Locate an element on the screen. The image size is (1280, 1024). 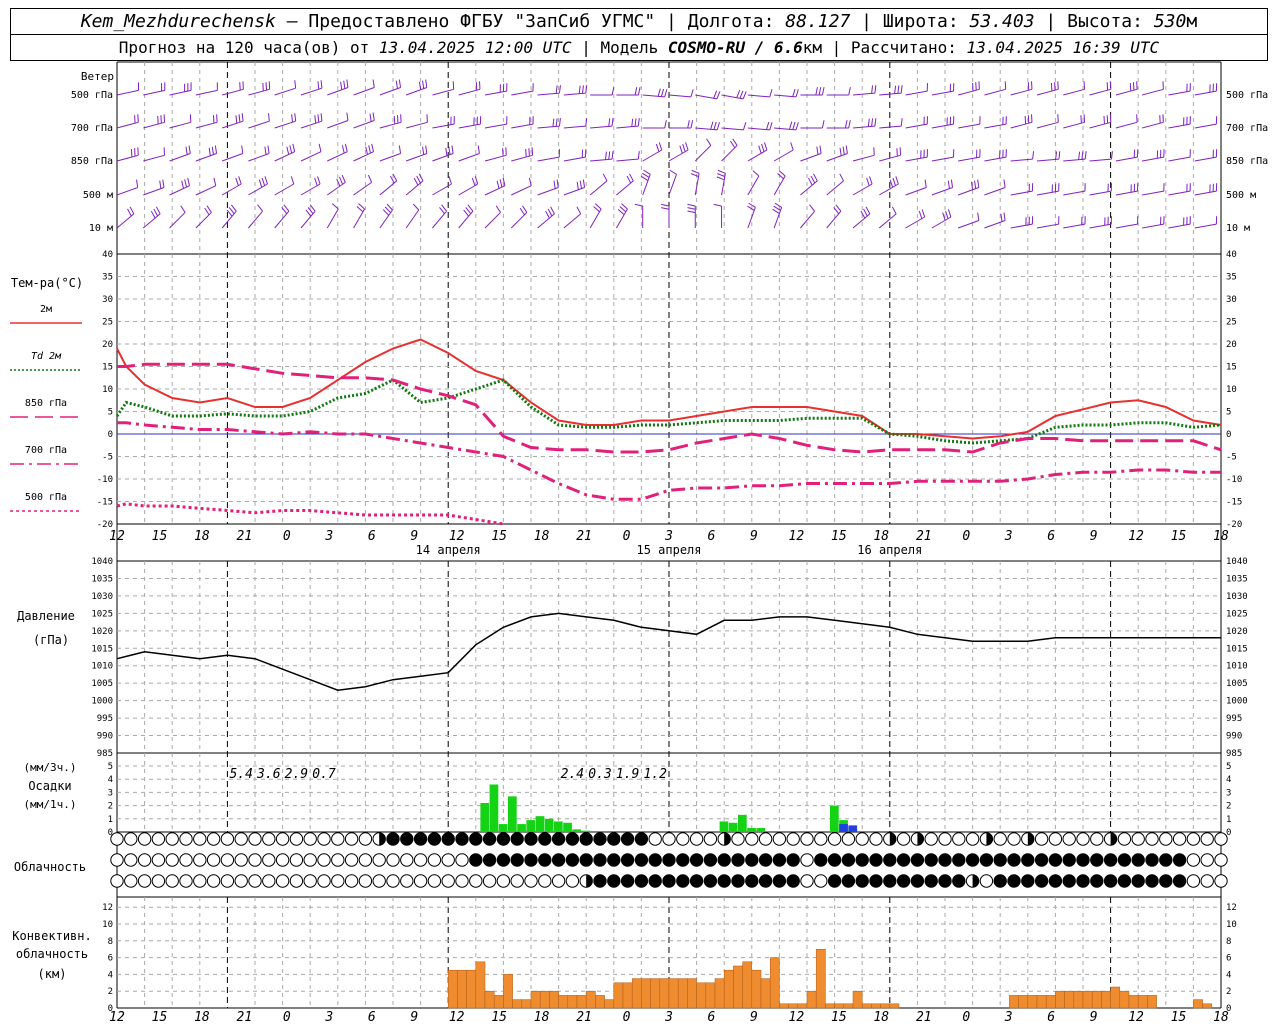
time-tick-mid: 21 is located at coordinates (924, 536).